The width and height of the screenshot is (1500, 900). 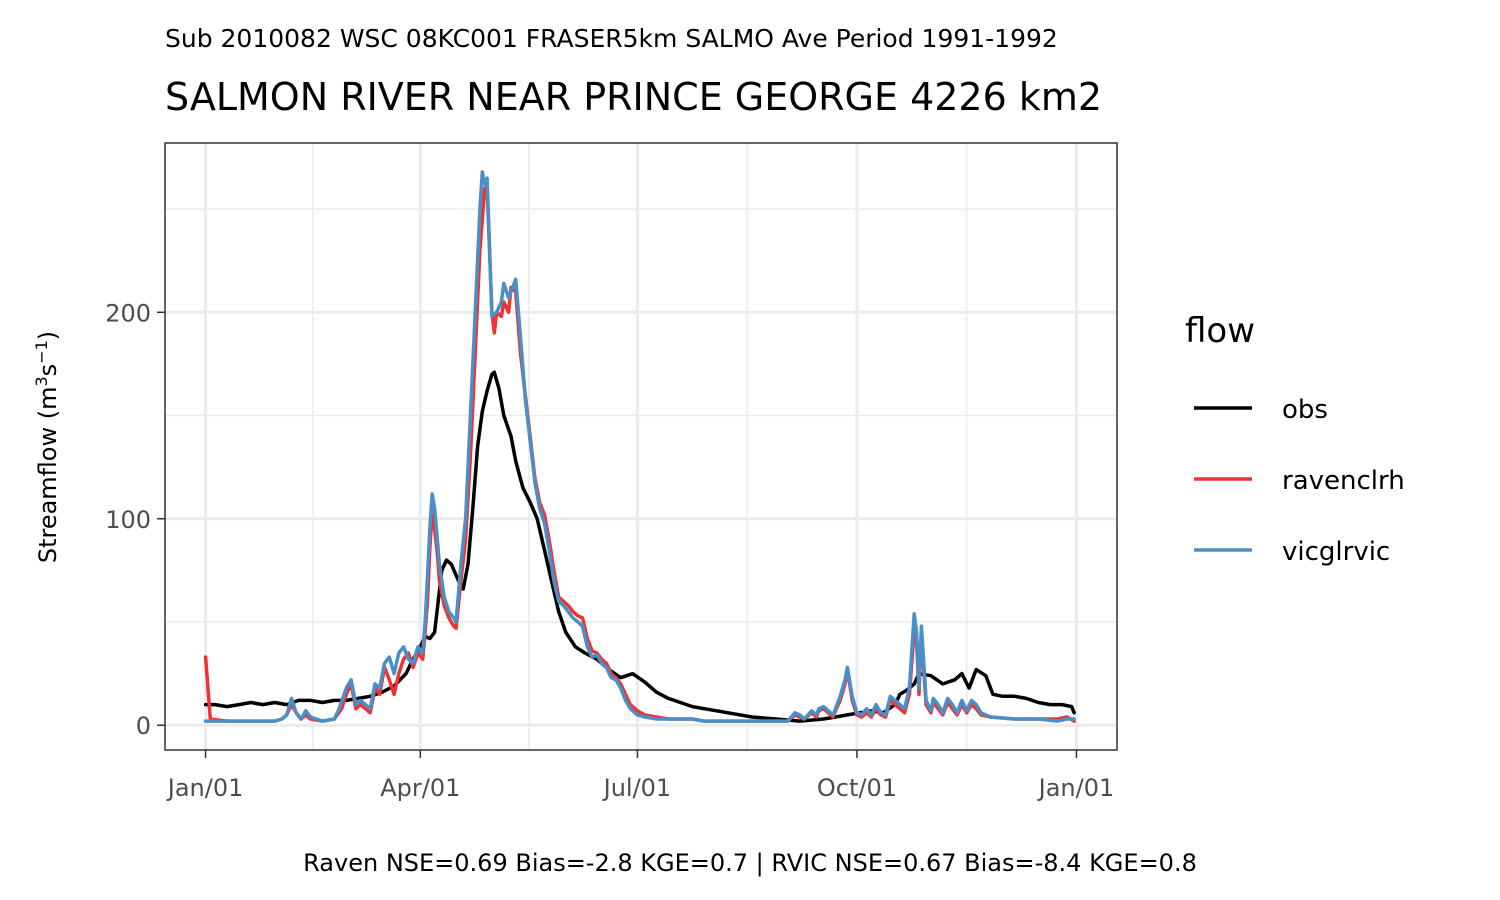 I want to click on y-tick-label: 0, so click(x=143, y=726).